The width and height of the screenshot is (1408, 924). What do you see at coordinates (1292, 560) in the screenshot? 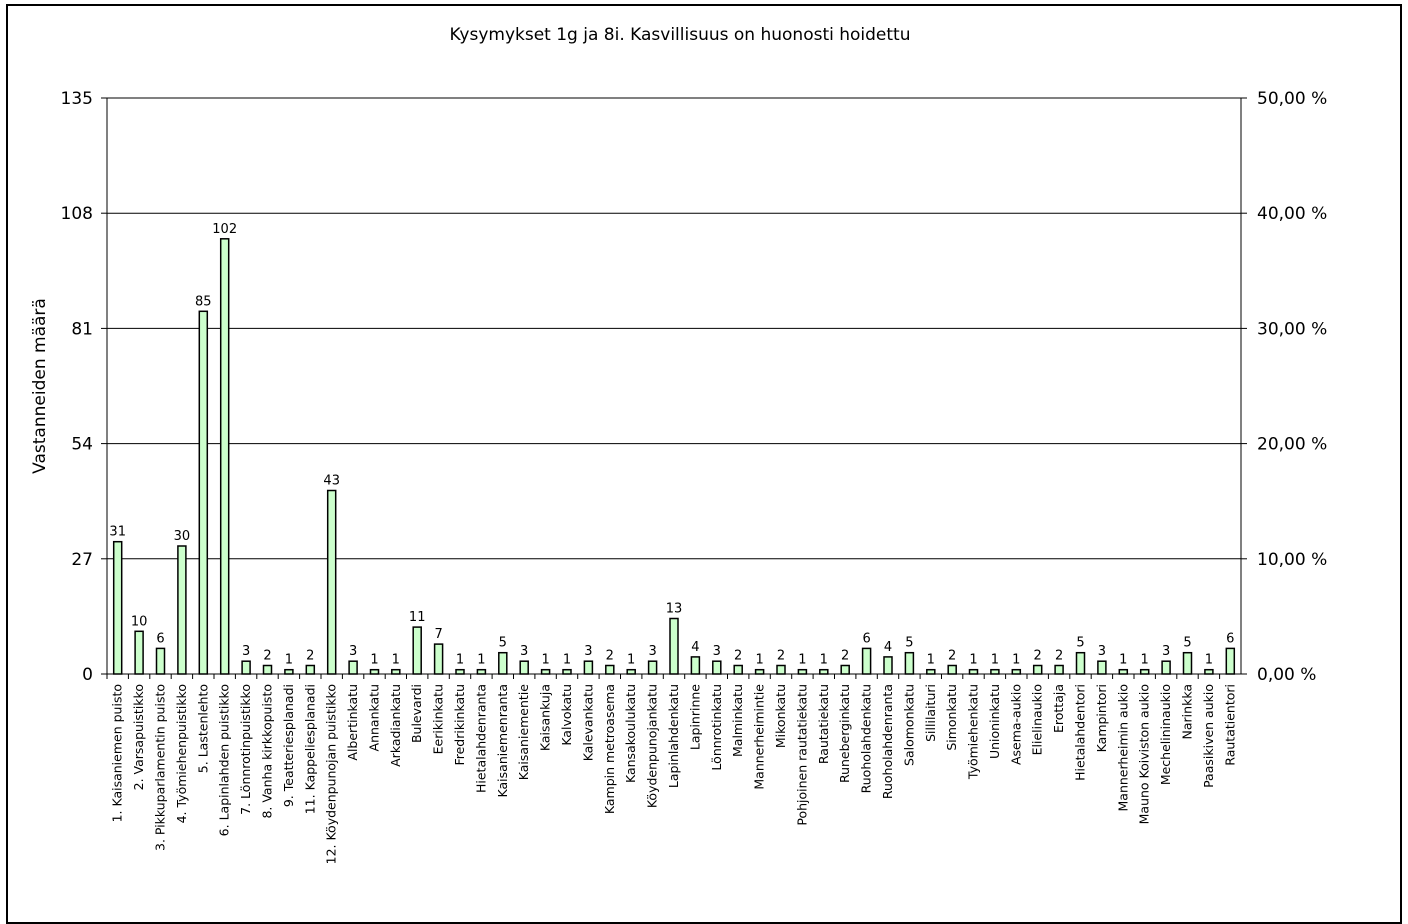
I see `y2-tick-label: 10,00 %` at bounding box center [1292, 560].